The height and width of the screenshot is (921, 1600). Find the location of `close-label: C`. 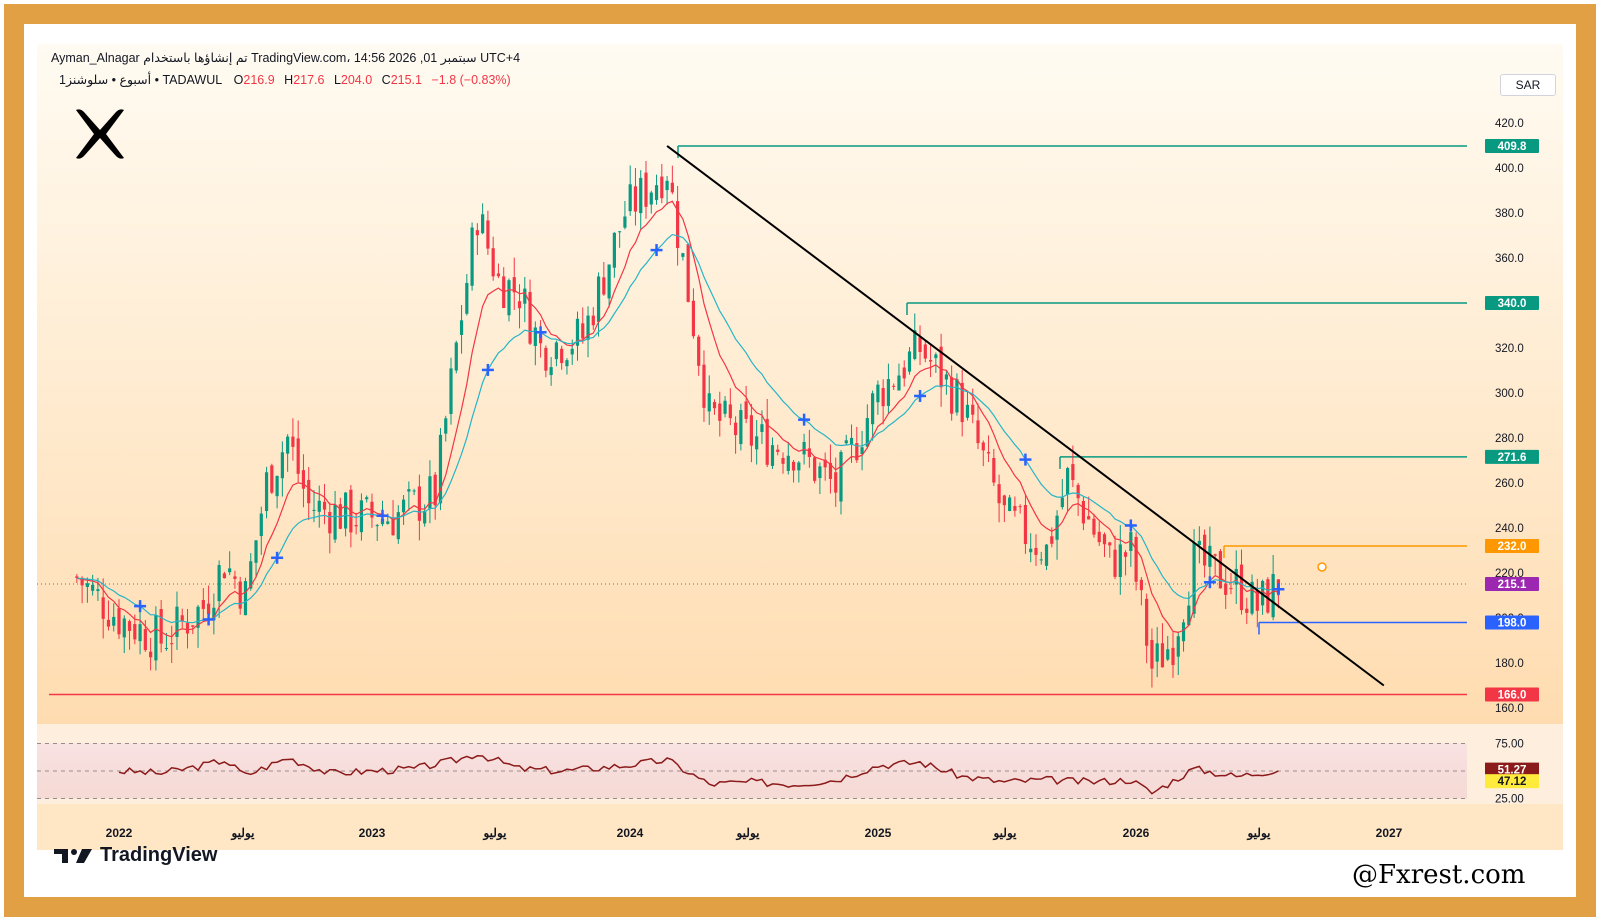

close-label: C is located at coordinates (386, 80).